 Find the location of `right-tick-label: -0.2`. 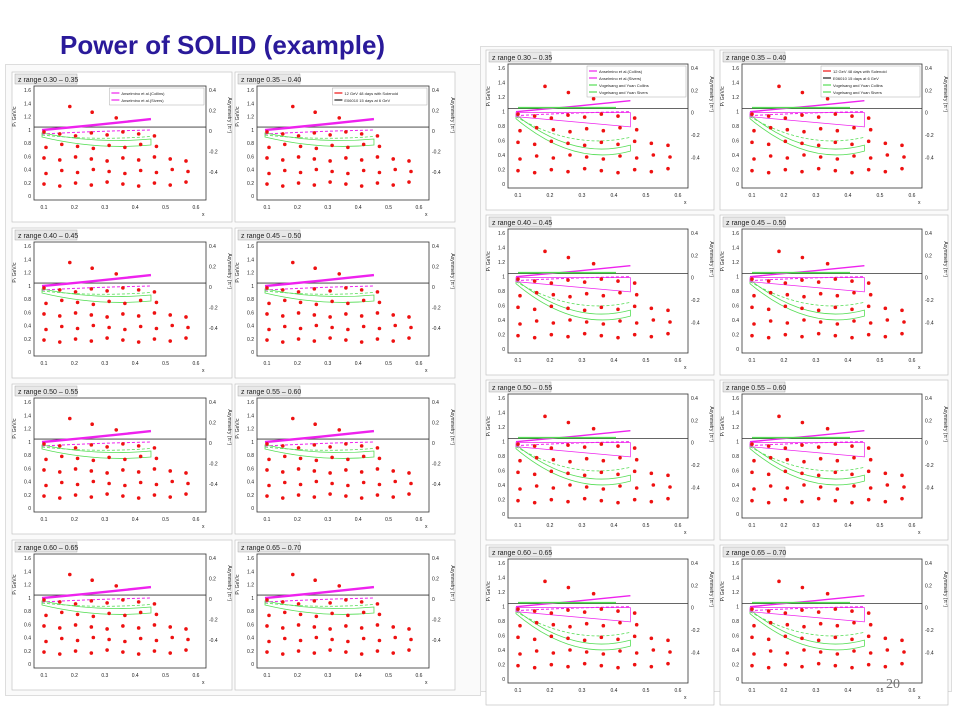

right-tick-label: -0.2 is located at coordinates (929, 301).